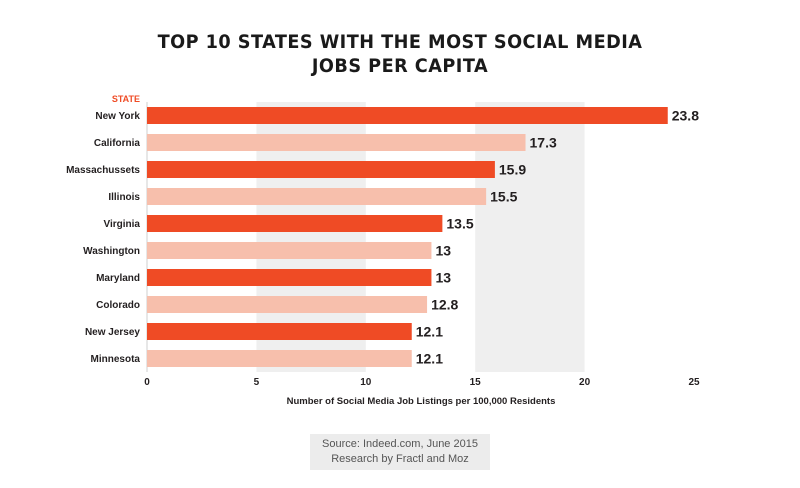 Image resolution: width=800 pixels, height=488 pixels. I want to click on x-tick-label: 0, so click(147, 382).